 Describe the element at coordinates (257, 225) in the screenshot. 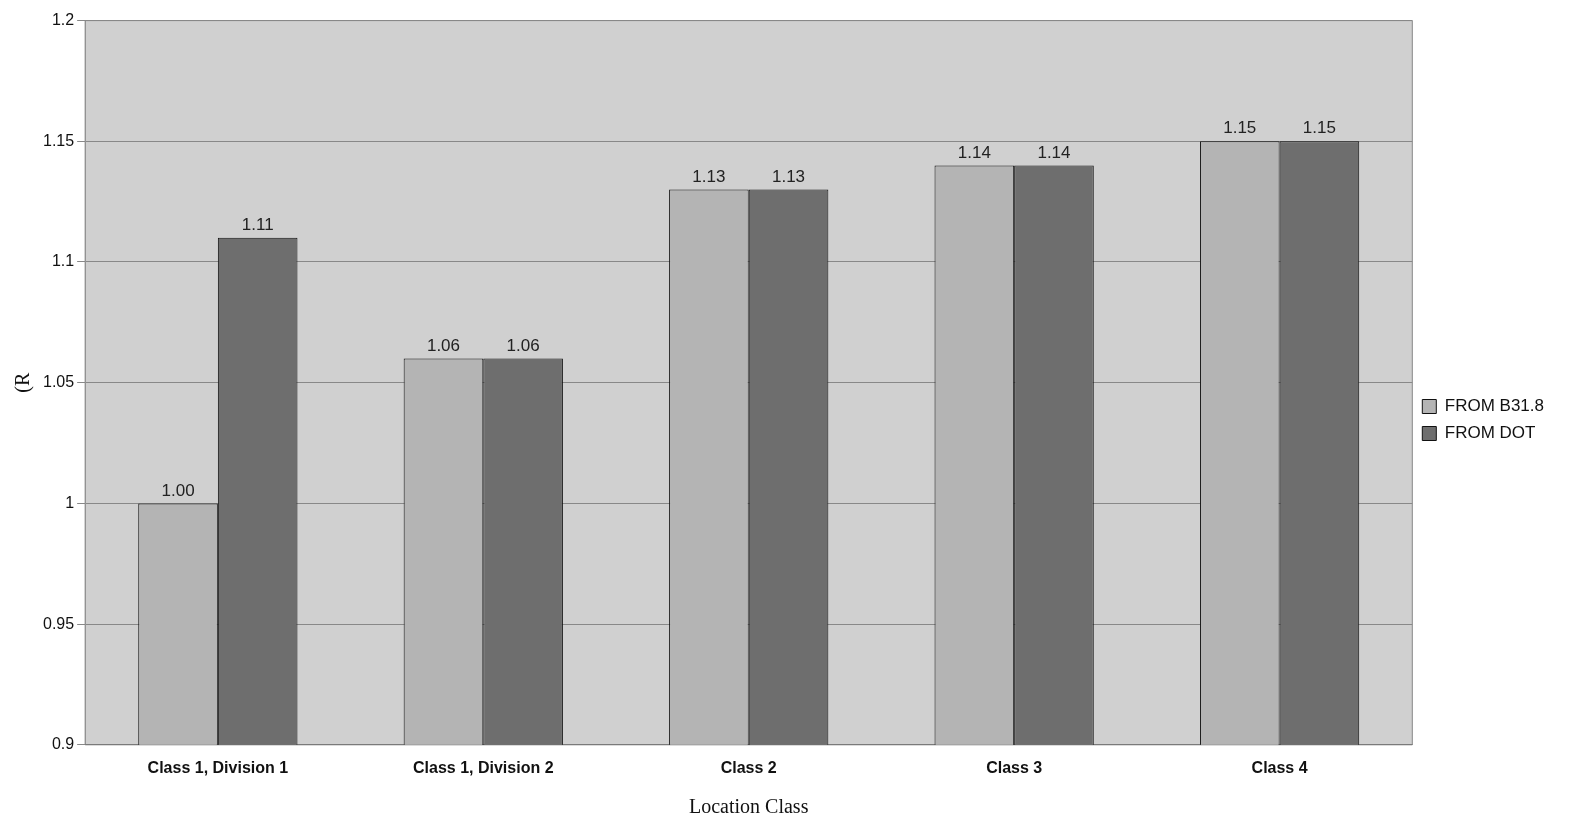

I see `data-label: 1.11` at that location.